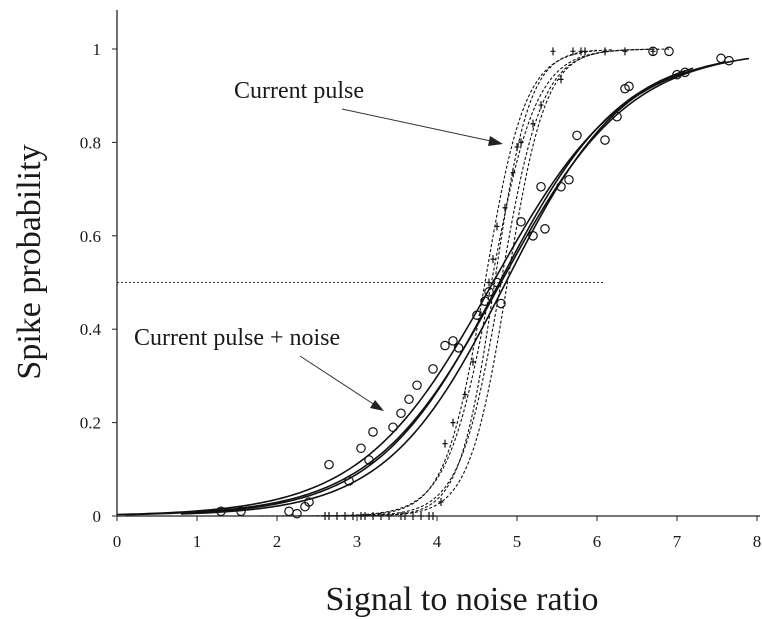 The width and height of the screenshot is (762, 619). What do you see at coordinates (757, 541) in the screenshot?
I see `x-tick-label-8: 8` at bounding box center [757, 541].